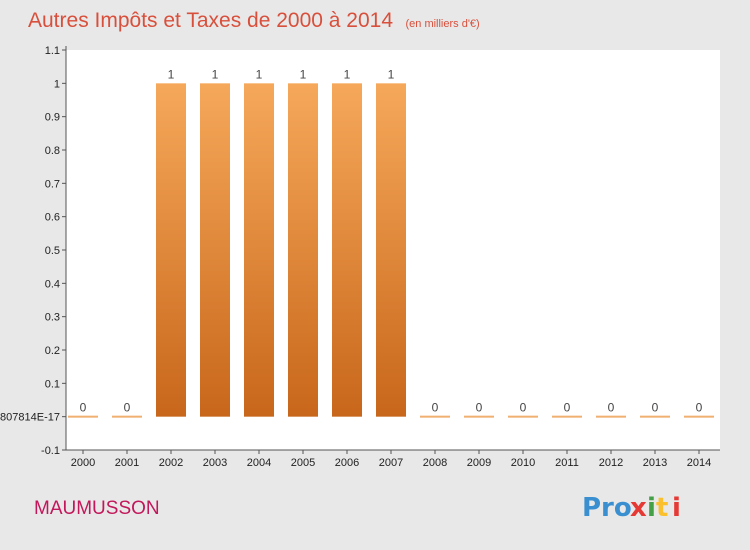  I want to click on chart-title-main: Autres Impôts et Taxes de 2000 à 2014, so click(210, 20).